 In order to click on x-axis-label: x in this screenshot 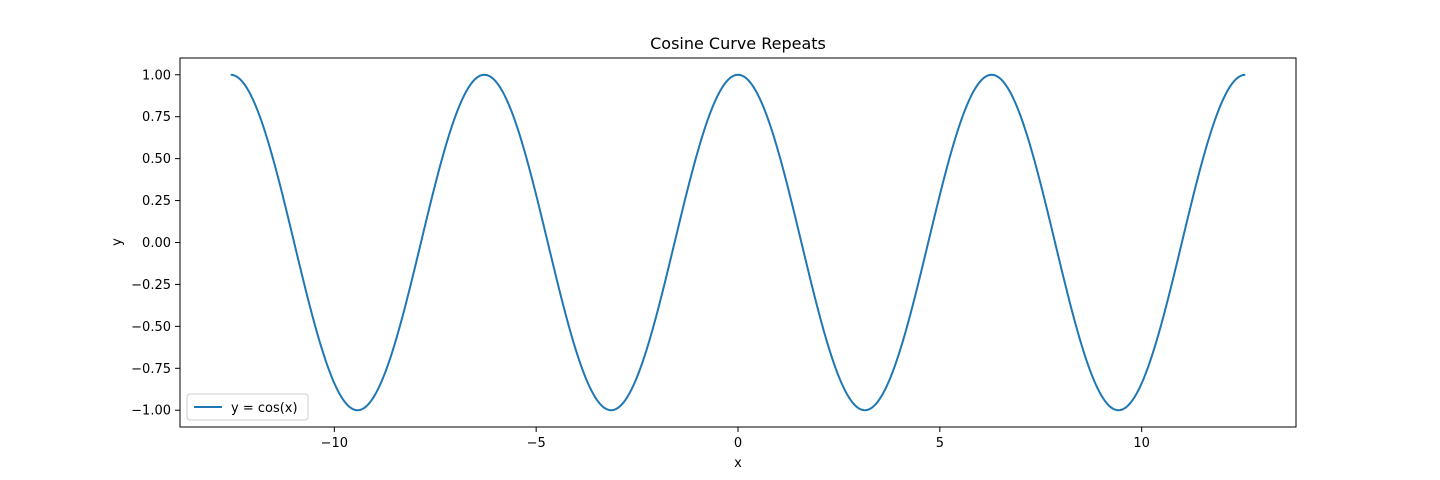, I will do `click(738, 463)`.